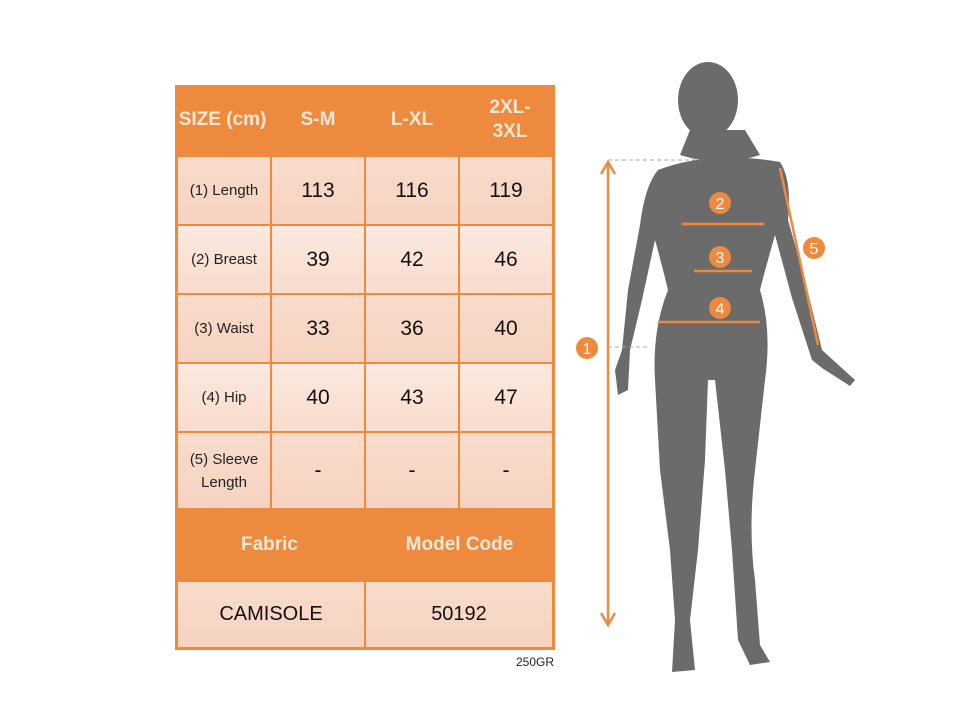 Image resolution: width=965 pixels, height=724 pixels. I want to click on marker-number: 3, so click(720, 258).